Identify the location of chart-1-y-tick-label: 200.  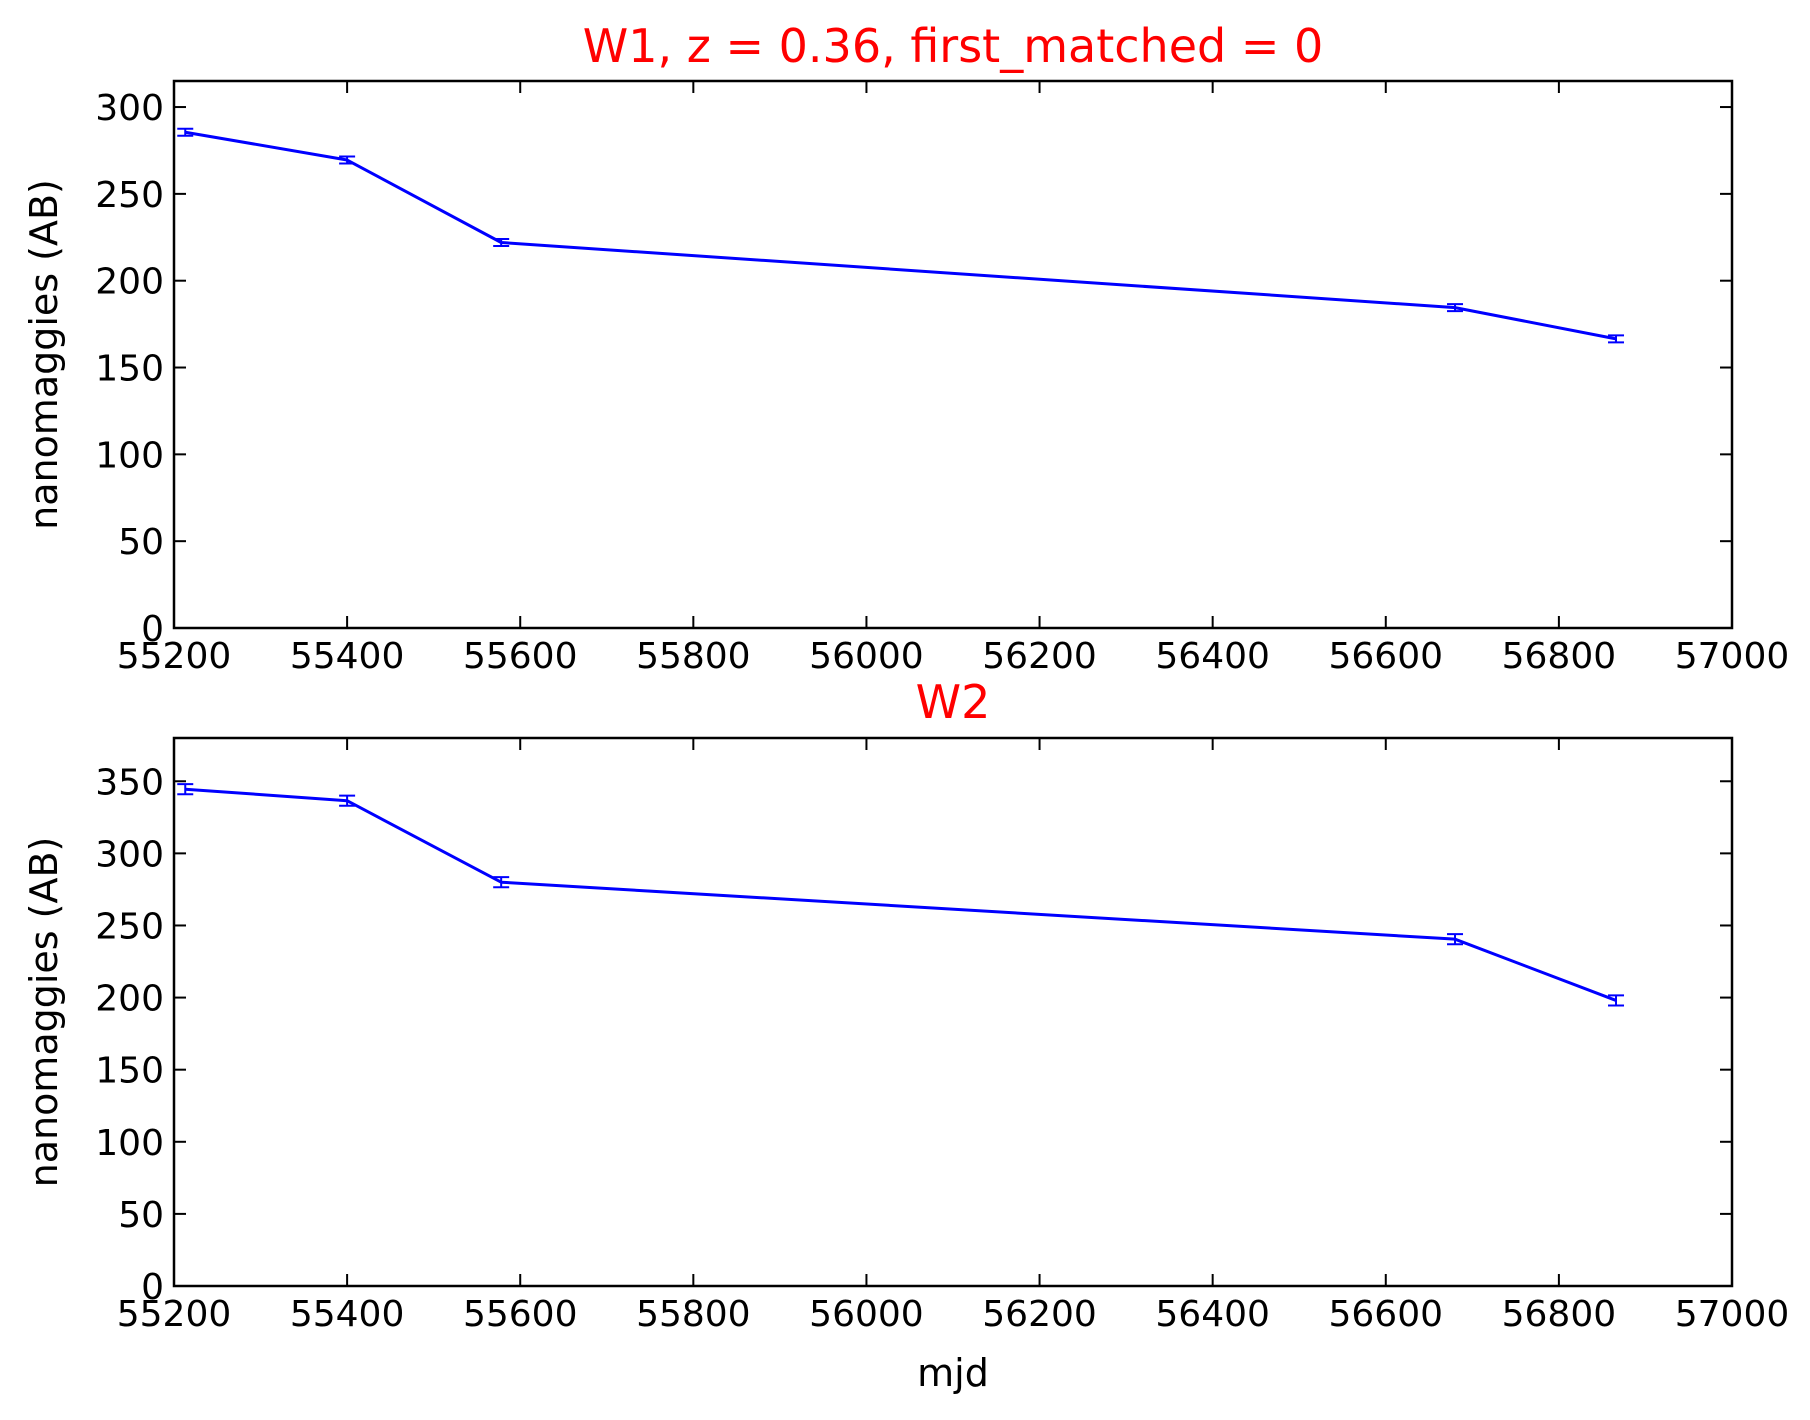
(129, 282).